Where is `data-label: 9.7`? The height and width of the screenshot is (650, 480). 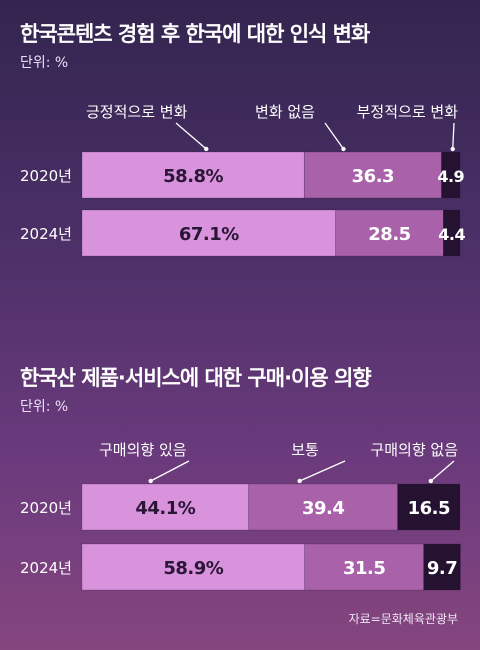 data-label: 9.7 is located at coordinates (442, 568).